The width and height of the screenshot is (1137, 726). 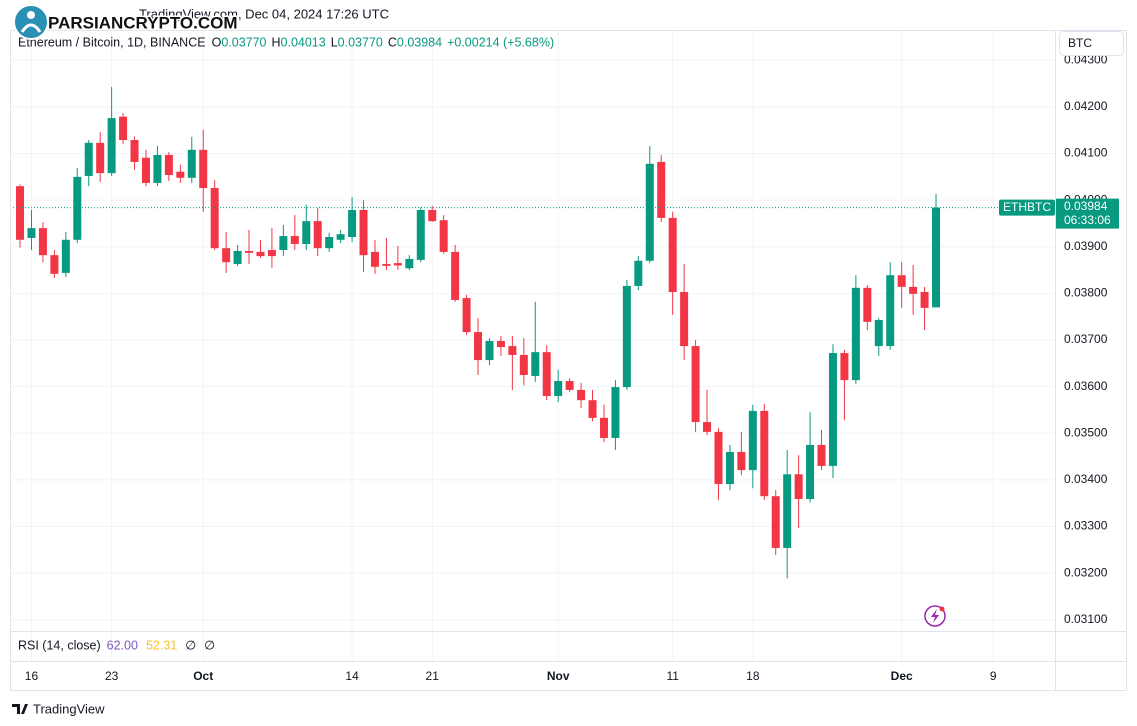 What do you see at coordinates (161, 645) in the screenshot?
I see `rsi-value: 52.31` at bounding box center [161, 645].